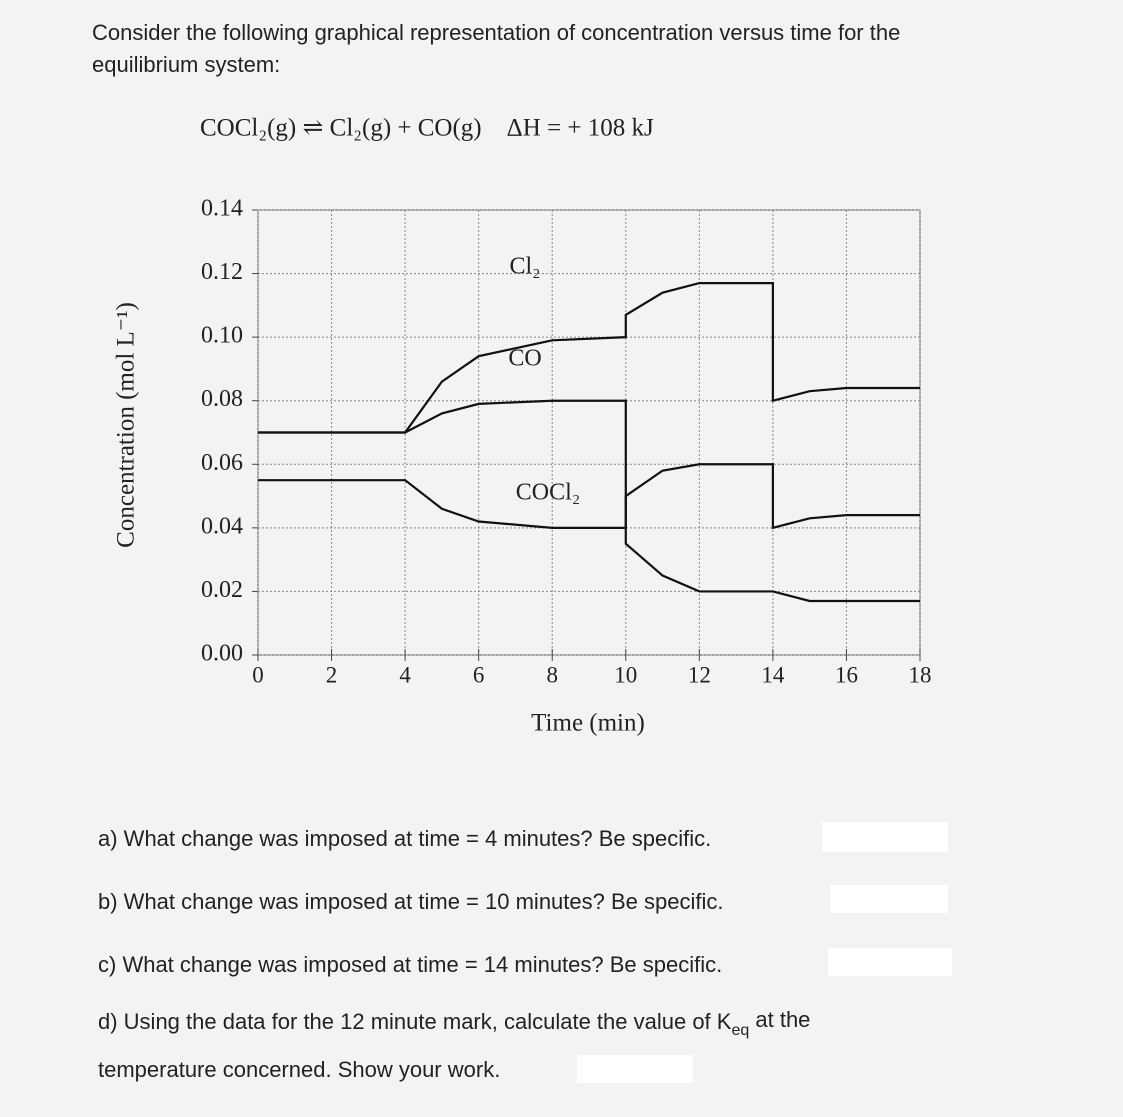 The height and width of the screenshot is (1117, 1123). I want to click on y-tick-label: 0.00, so click(222, 654).